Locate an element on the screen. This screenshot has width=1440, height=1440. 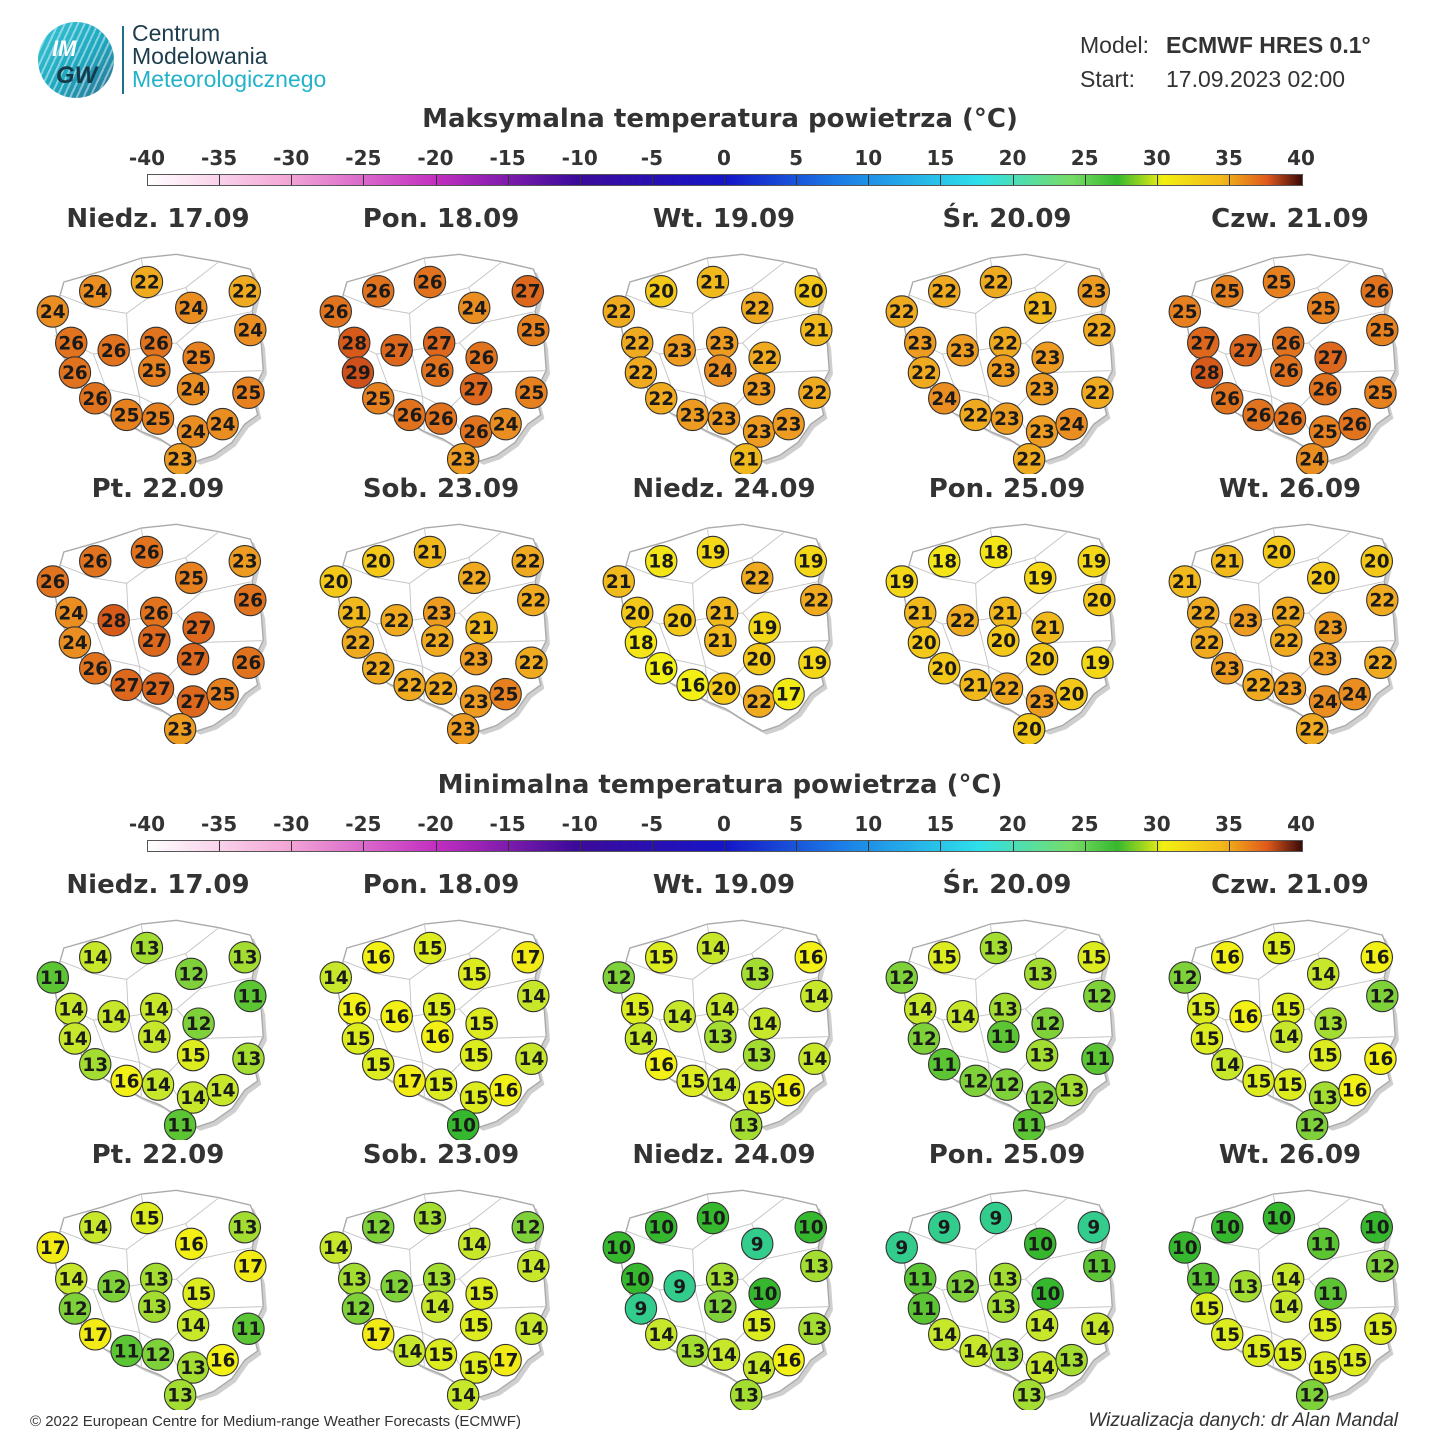
temperature-value: 19 is located at coordinates (765, 628).